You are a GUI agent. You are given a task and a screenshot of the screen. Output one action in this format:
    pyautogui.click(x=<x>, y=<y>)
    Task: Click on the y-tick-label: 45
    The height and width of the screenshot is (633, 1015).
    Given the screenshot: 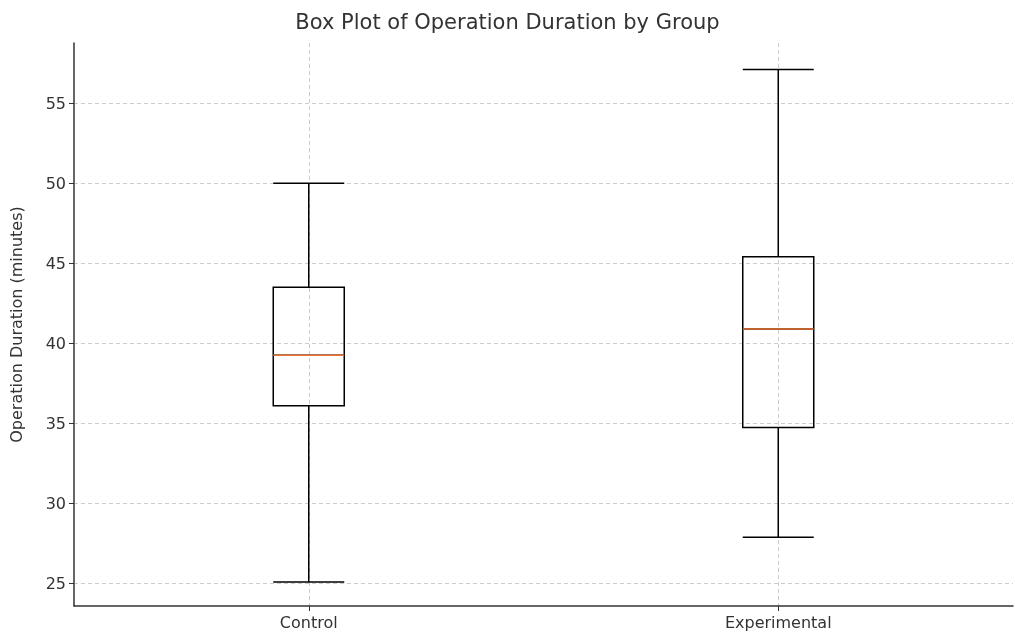 What is the action you would take?
    pyautogui.click(x=55, y=263)
    